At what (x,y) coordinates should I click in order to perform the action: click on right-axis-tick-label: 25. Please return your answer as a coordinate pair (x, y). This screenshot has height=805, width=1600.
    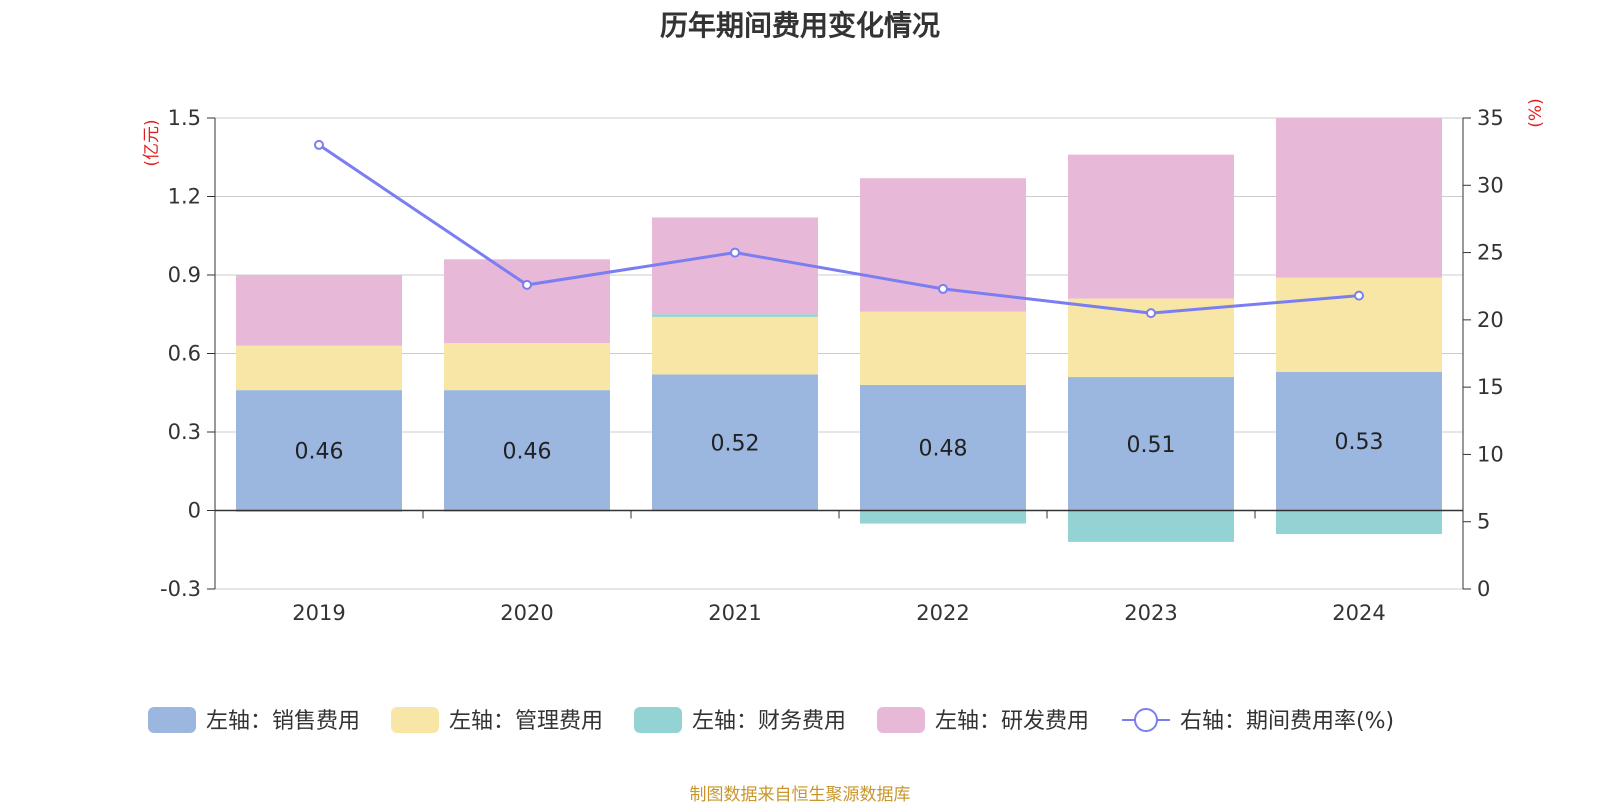
    Looking at the image, I should click on (1490, 253).